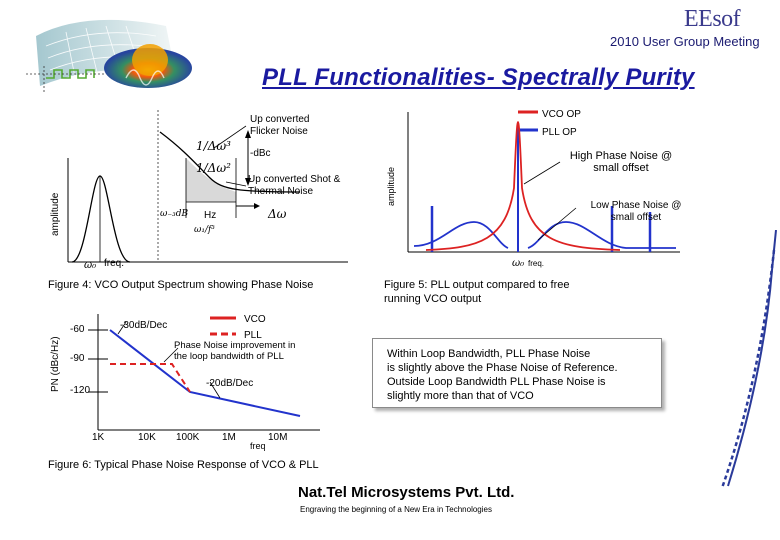  I want to click on fig6-xtick-3: 100K, so click(188, 437).